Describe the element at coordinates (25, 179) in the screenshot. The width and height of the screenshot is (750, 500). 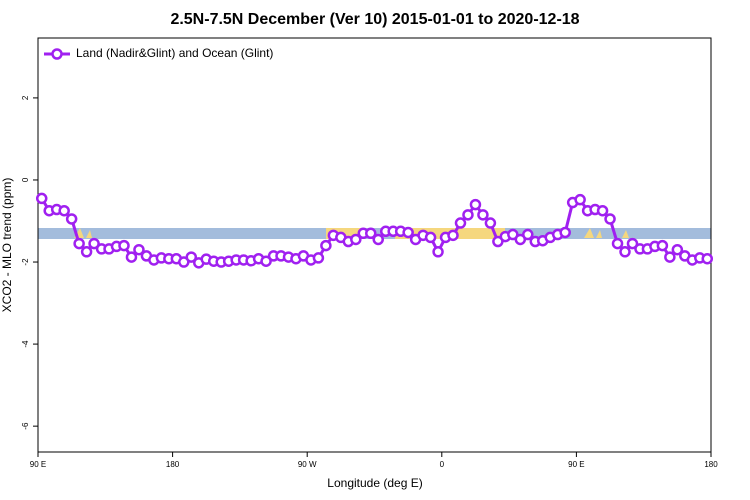
I see `y-tick-label: 0` at that location.